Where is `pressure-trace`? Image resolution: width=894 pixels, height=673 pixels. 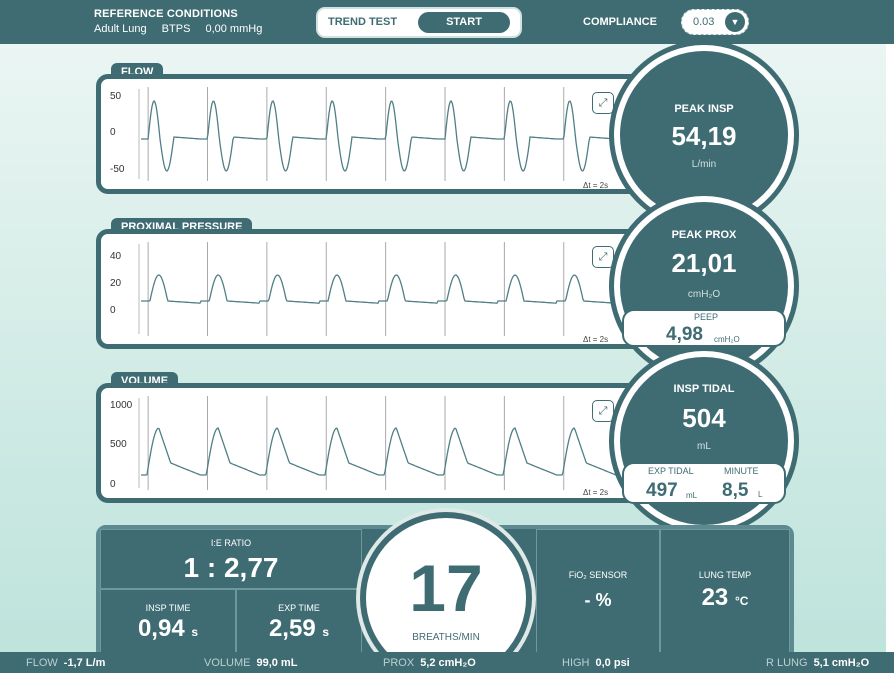 pressure-trace is located at coordinates (379, 289).